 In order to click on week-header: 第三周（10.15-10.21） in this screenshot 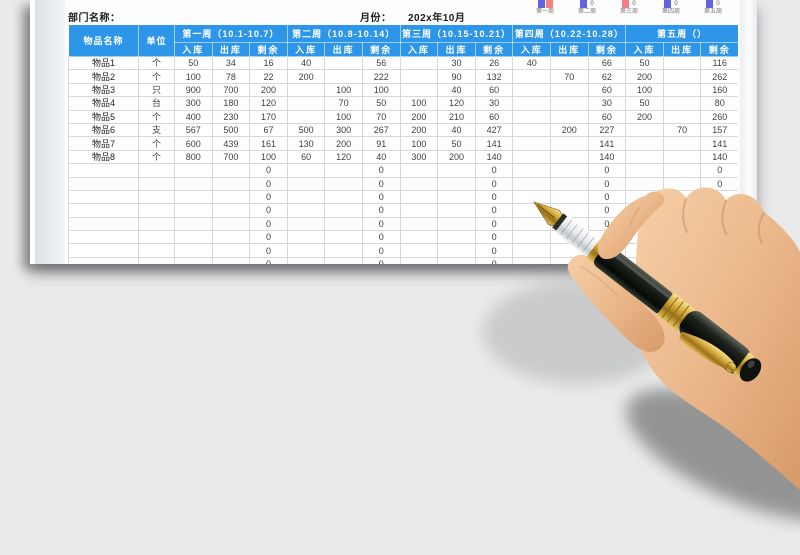, I will do `click(456, 33)`.